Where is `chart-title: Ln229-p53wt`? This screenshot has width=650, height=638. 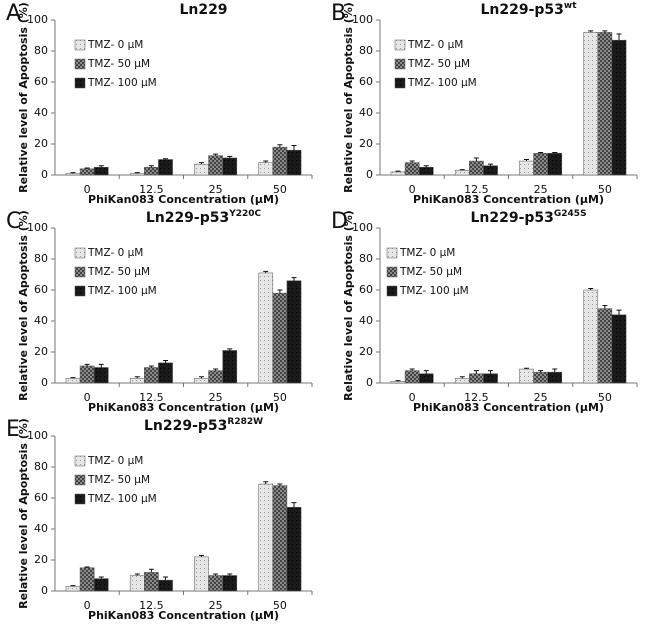 chart-title: Ln229-p53wt is located at coordinates (528, 10).